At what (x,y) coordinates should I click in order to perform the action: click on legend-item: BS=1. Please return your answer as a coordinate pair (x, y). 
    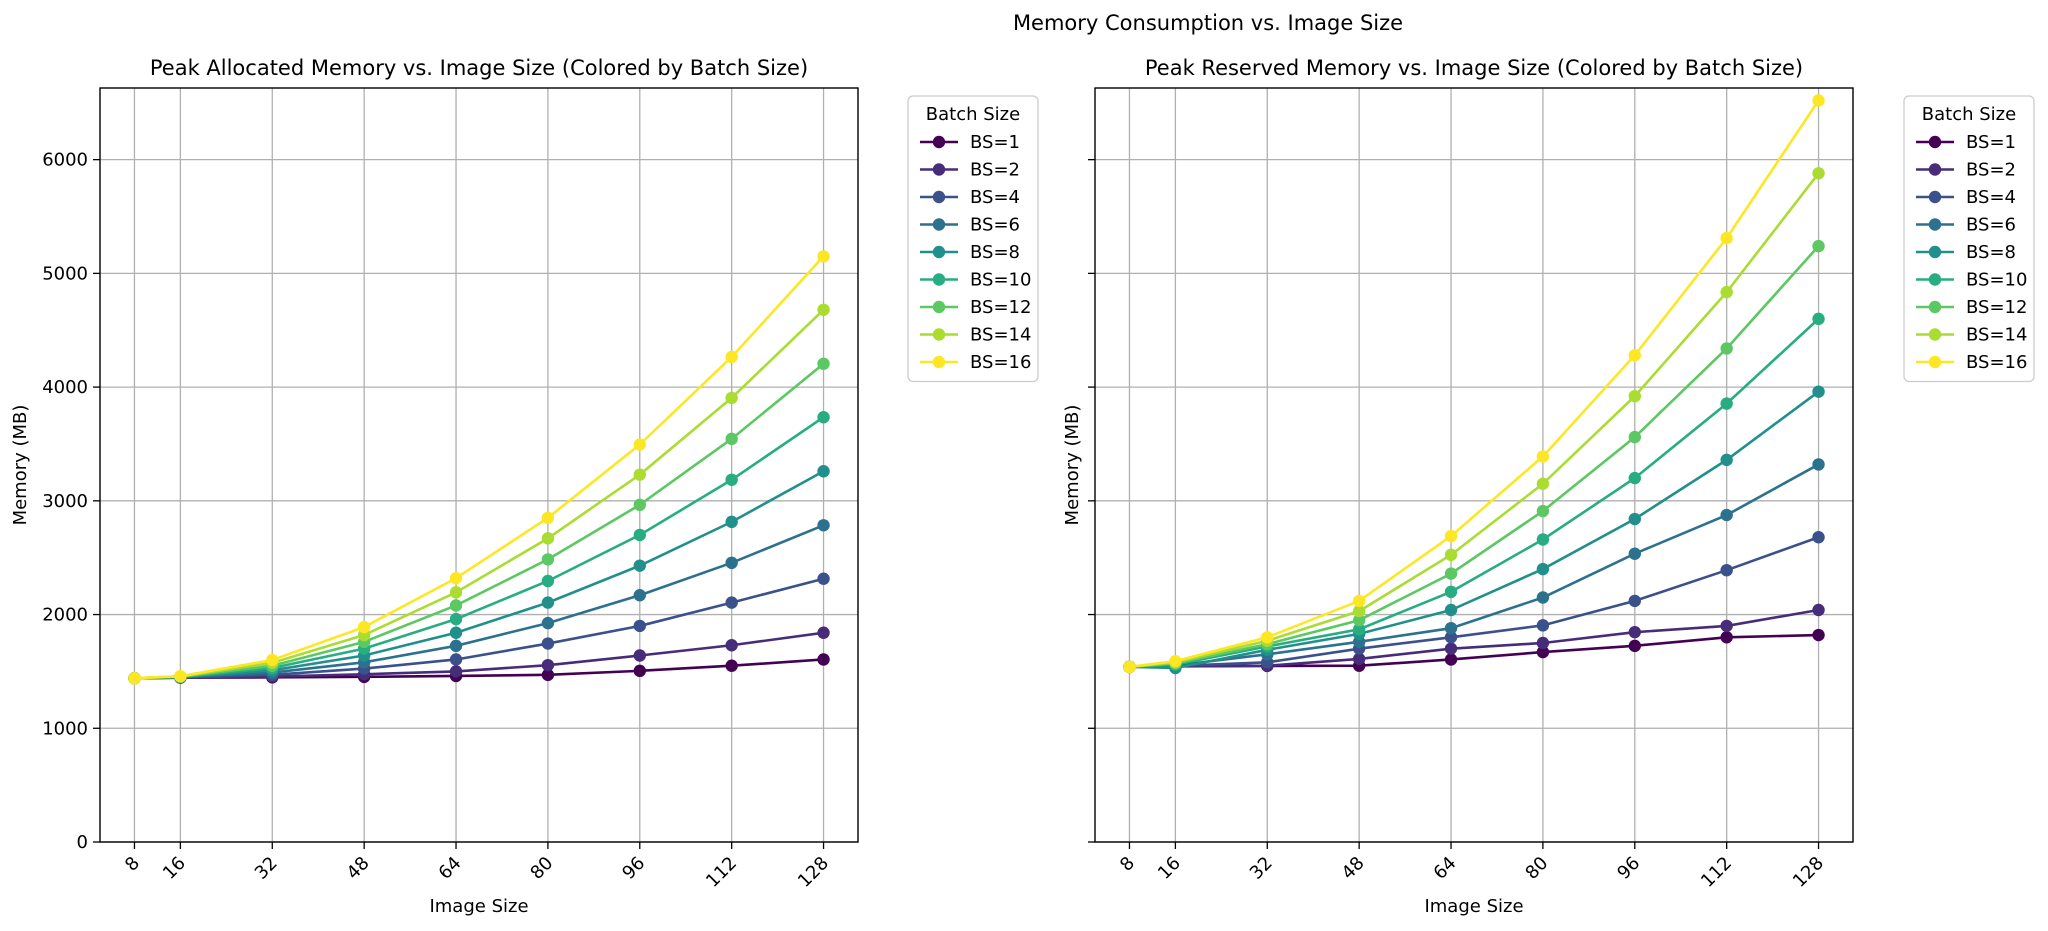
    Looking at the image, I should click on (1966, 142).